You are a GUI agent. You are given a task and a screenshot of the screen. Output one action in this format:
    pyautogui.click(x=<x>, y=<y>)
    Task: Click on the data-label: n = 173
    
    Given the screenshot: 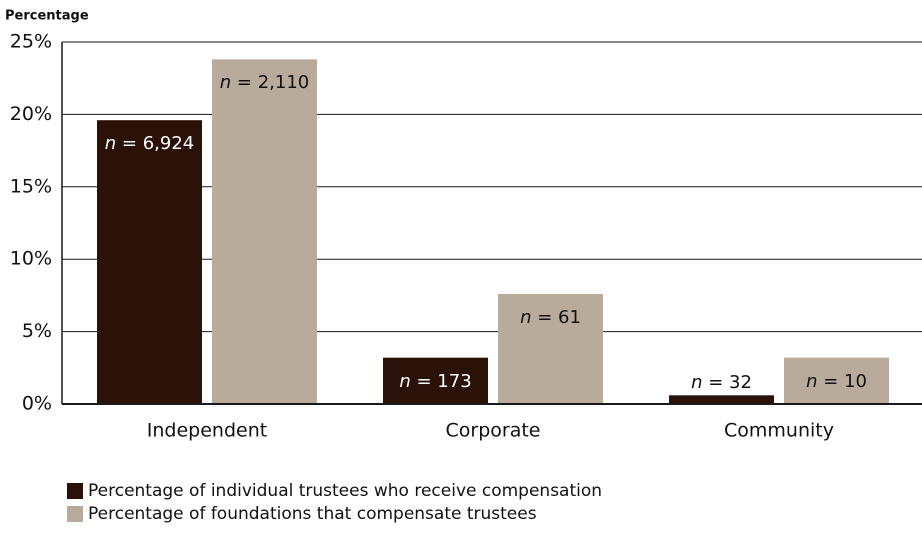 What is the action you would take?
    pyautogui.click(x=435, y=381)
    